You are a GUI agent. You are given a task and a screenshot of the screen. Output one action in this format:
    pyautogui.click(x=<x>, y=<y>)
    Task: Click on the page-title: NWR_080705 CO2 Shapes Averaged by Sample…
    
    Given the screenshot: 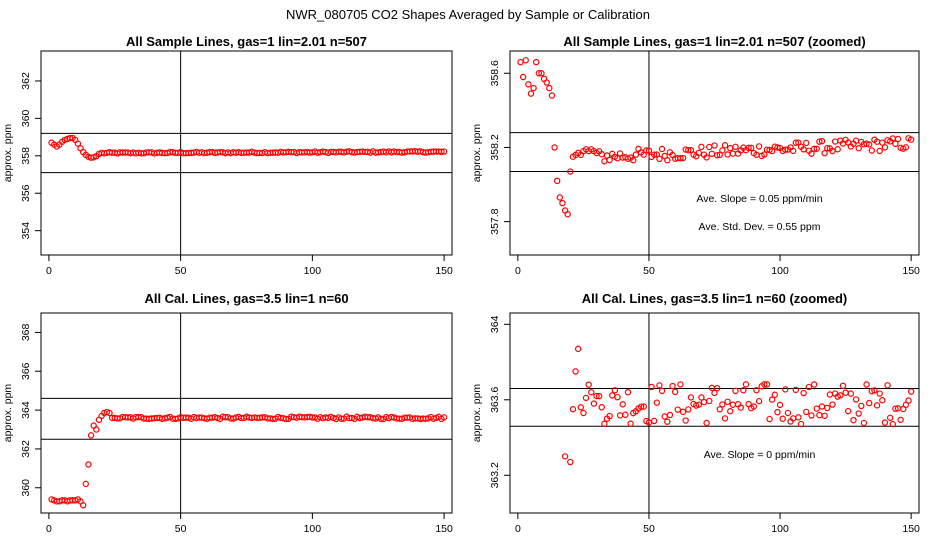 What is the action you would take?
    pyautogui.click(x=468, y=14)
    